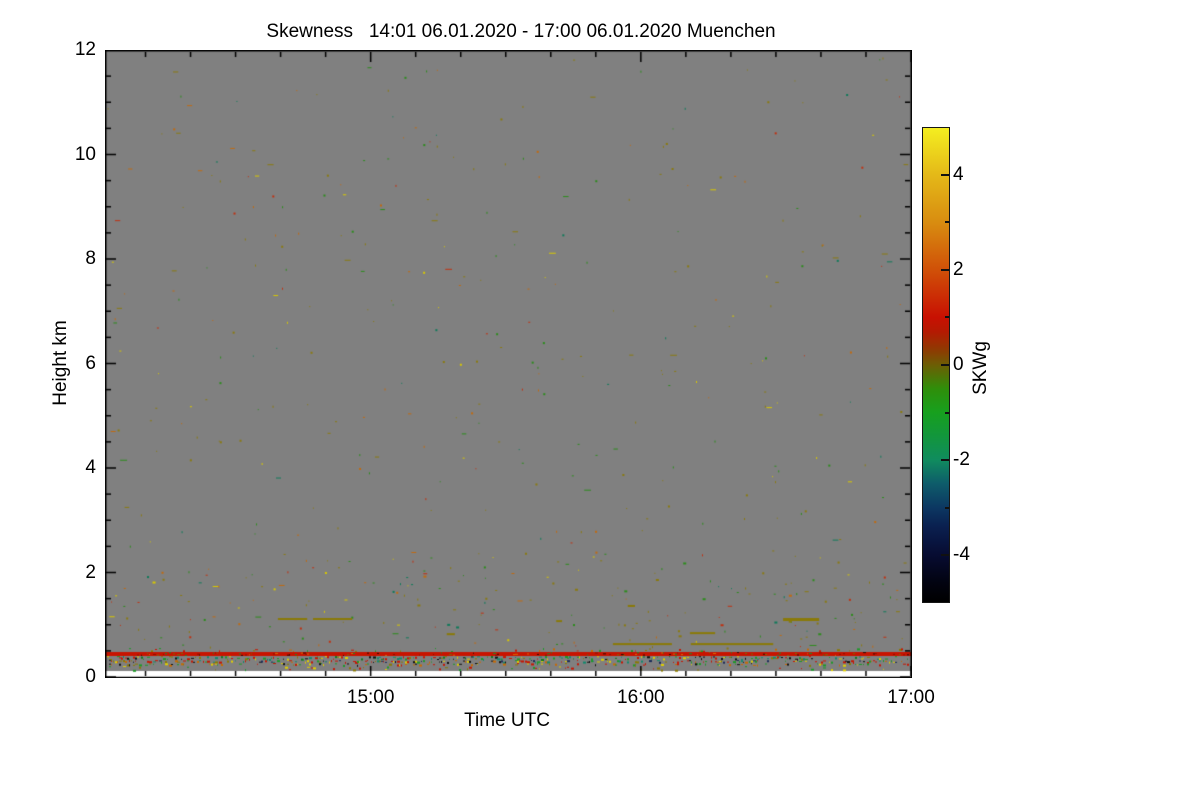 The image size is (1200, 800). Describe the element at coordinates (507, 720) in the screenshot. I see `x-axis-title: Time UTC` at that location.